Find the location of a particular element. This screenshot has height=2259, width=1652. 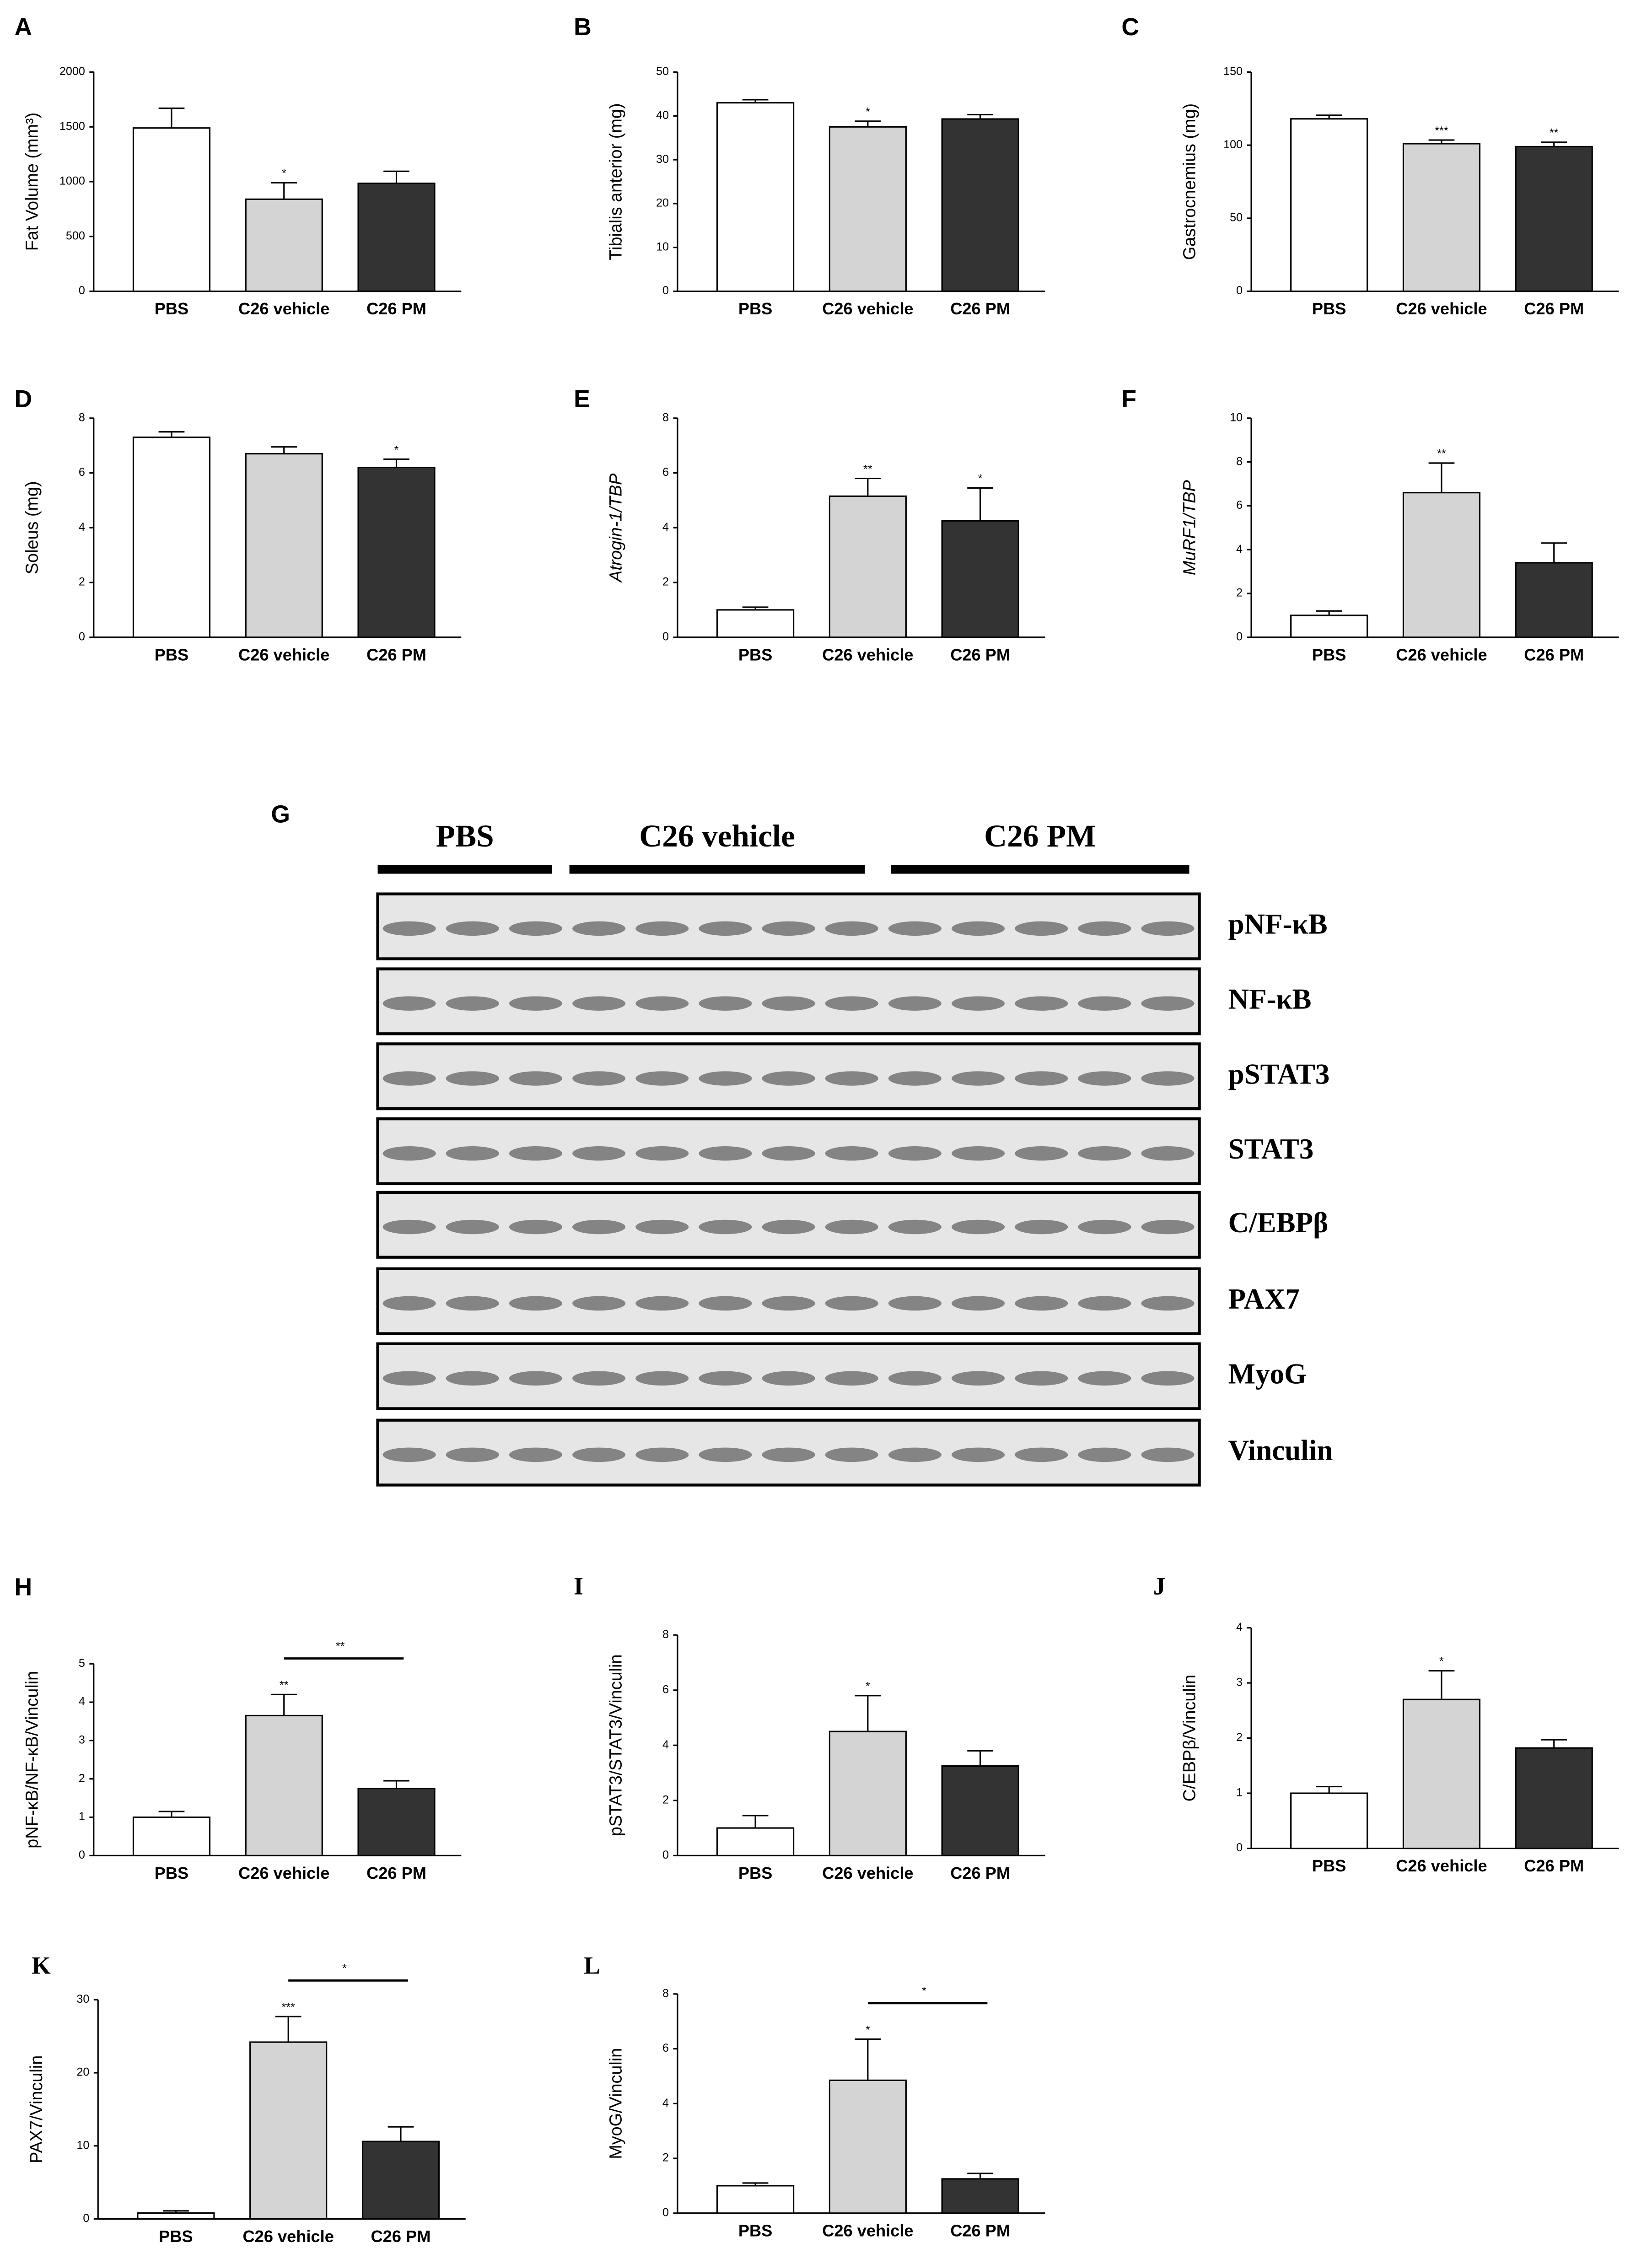

panel-letter: B is located at coordinates (583, 27).